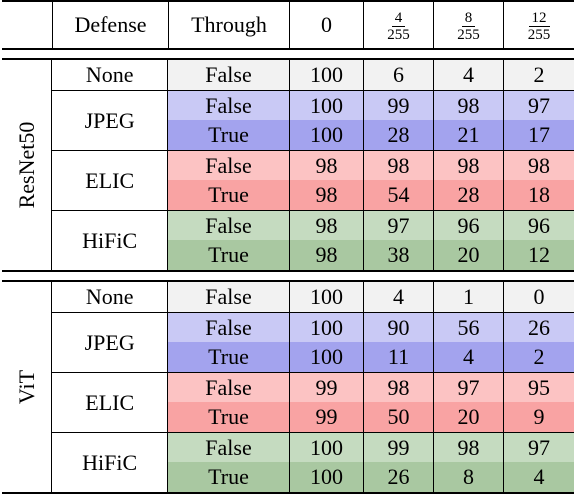 Image resolution: width=576 pixels, height=502 pixels. Describe the element at coordinates (398, 357) in the screenshot. I see `value-cell: 11` at that location.